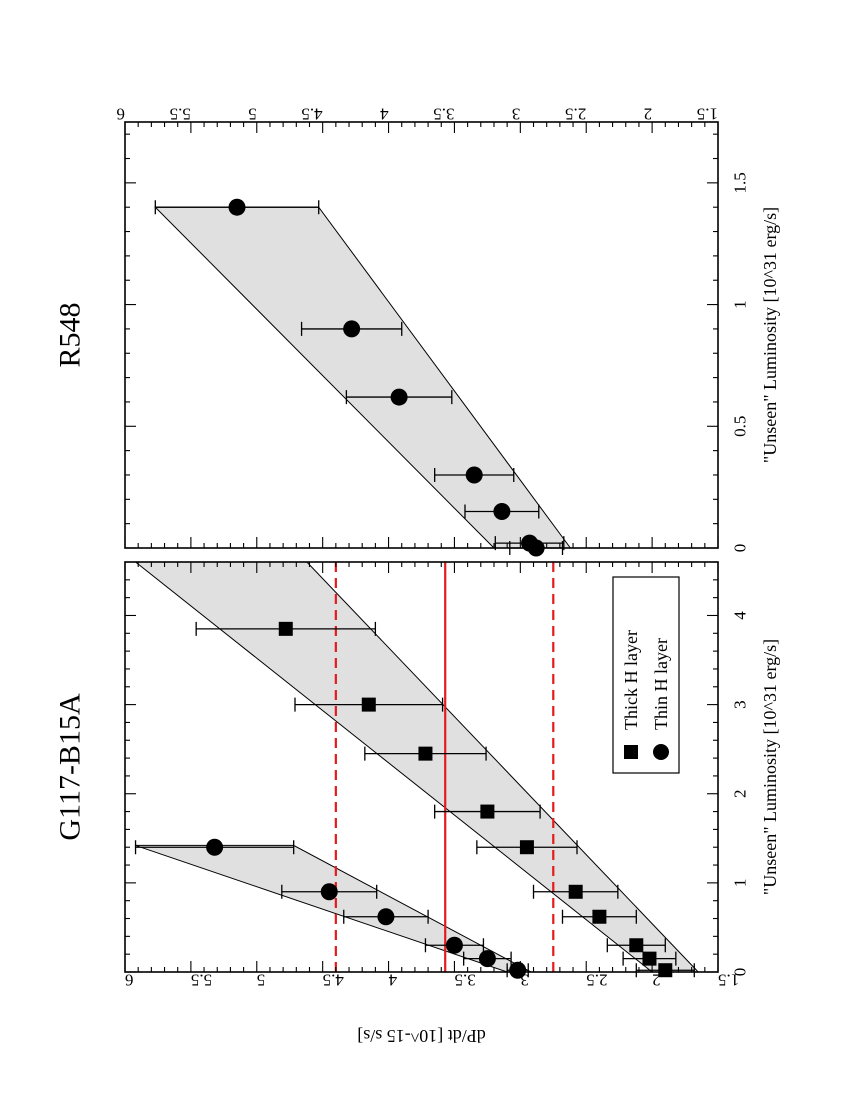 Image resolution: width=850 pixels, height=1100 pixels. What do you see at coordinates (516, 114) in the screenshot?
I see `panel2-y-tick-label: 3` at bounding box center [516, 114].